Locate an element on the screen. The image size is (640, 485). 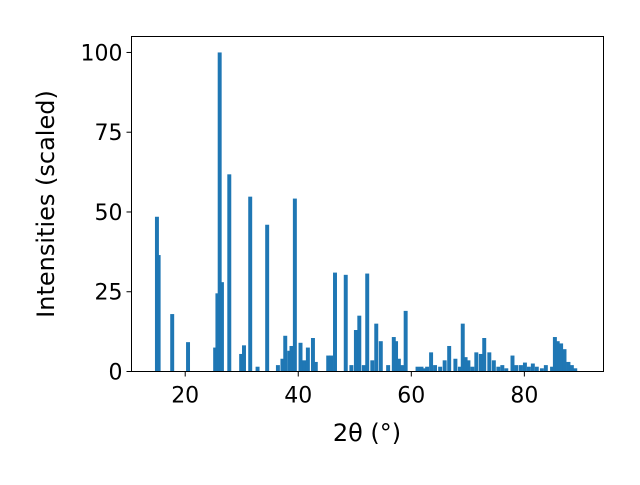
x-axis-ticks: 20 40 60 80 is located at coordinates (354, 390).